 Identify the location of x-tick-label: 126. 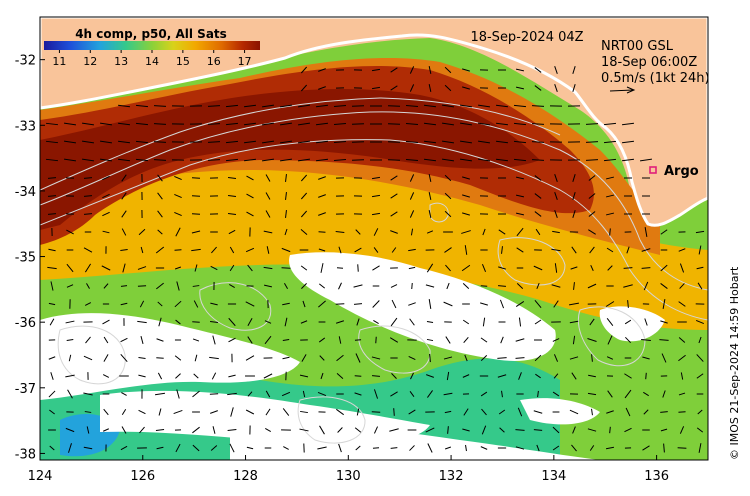
(142, 476).